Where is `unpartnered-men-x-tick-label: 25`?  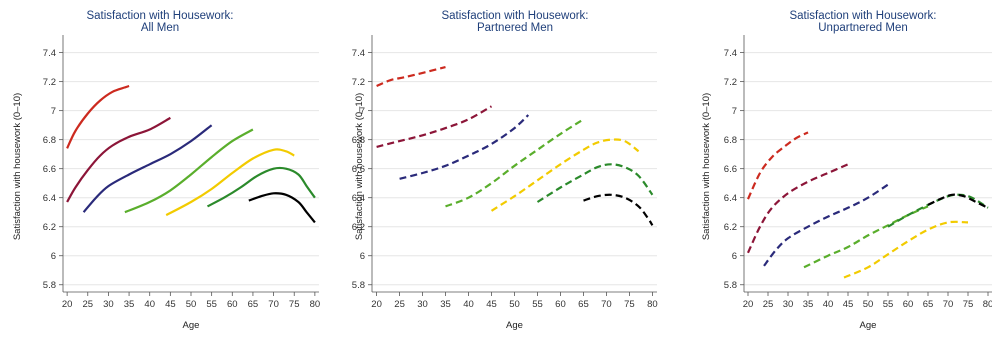
unpartnered-men-x-tick-label: 25 is located at coordinates (768, 304).